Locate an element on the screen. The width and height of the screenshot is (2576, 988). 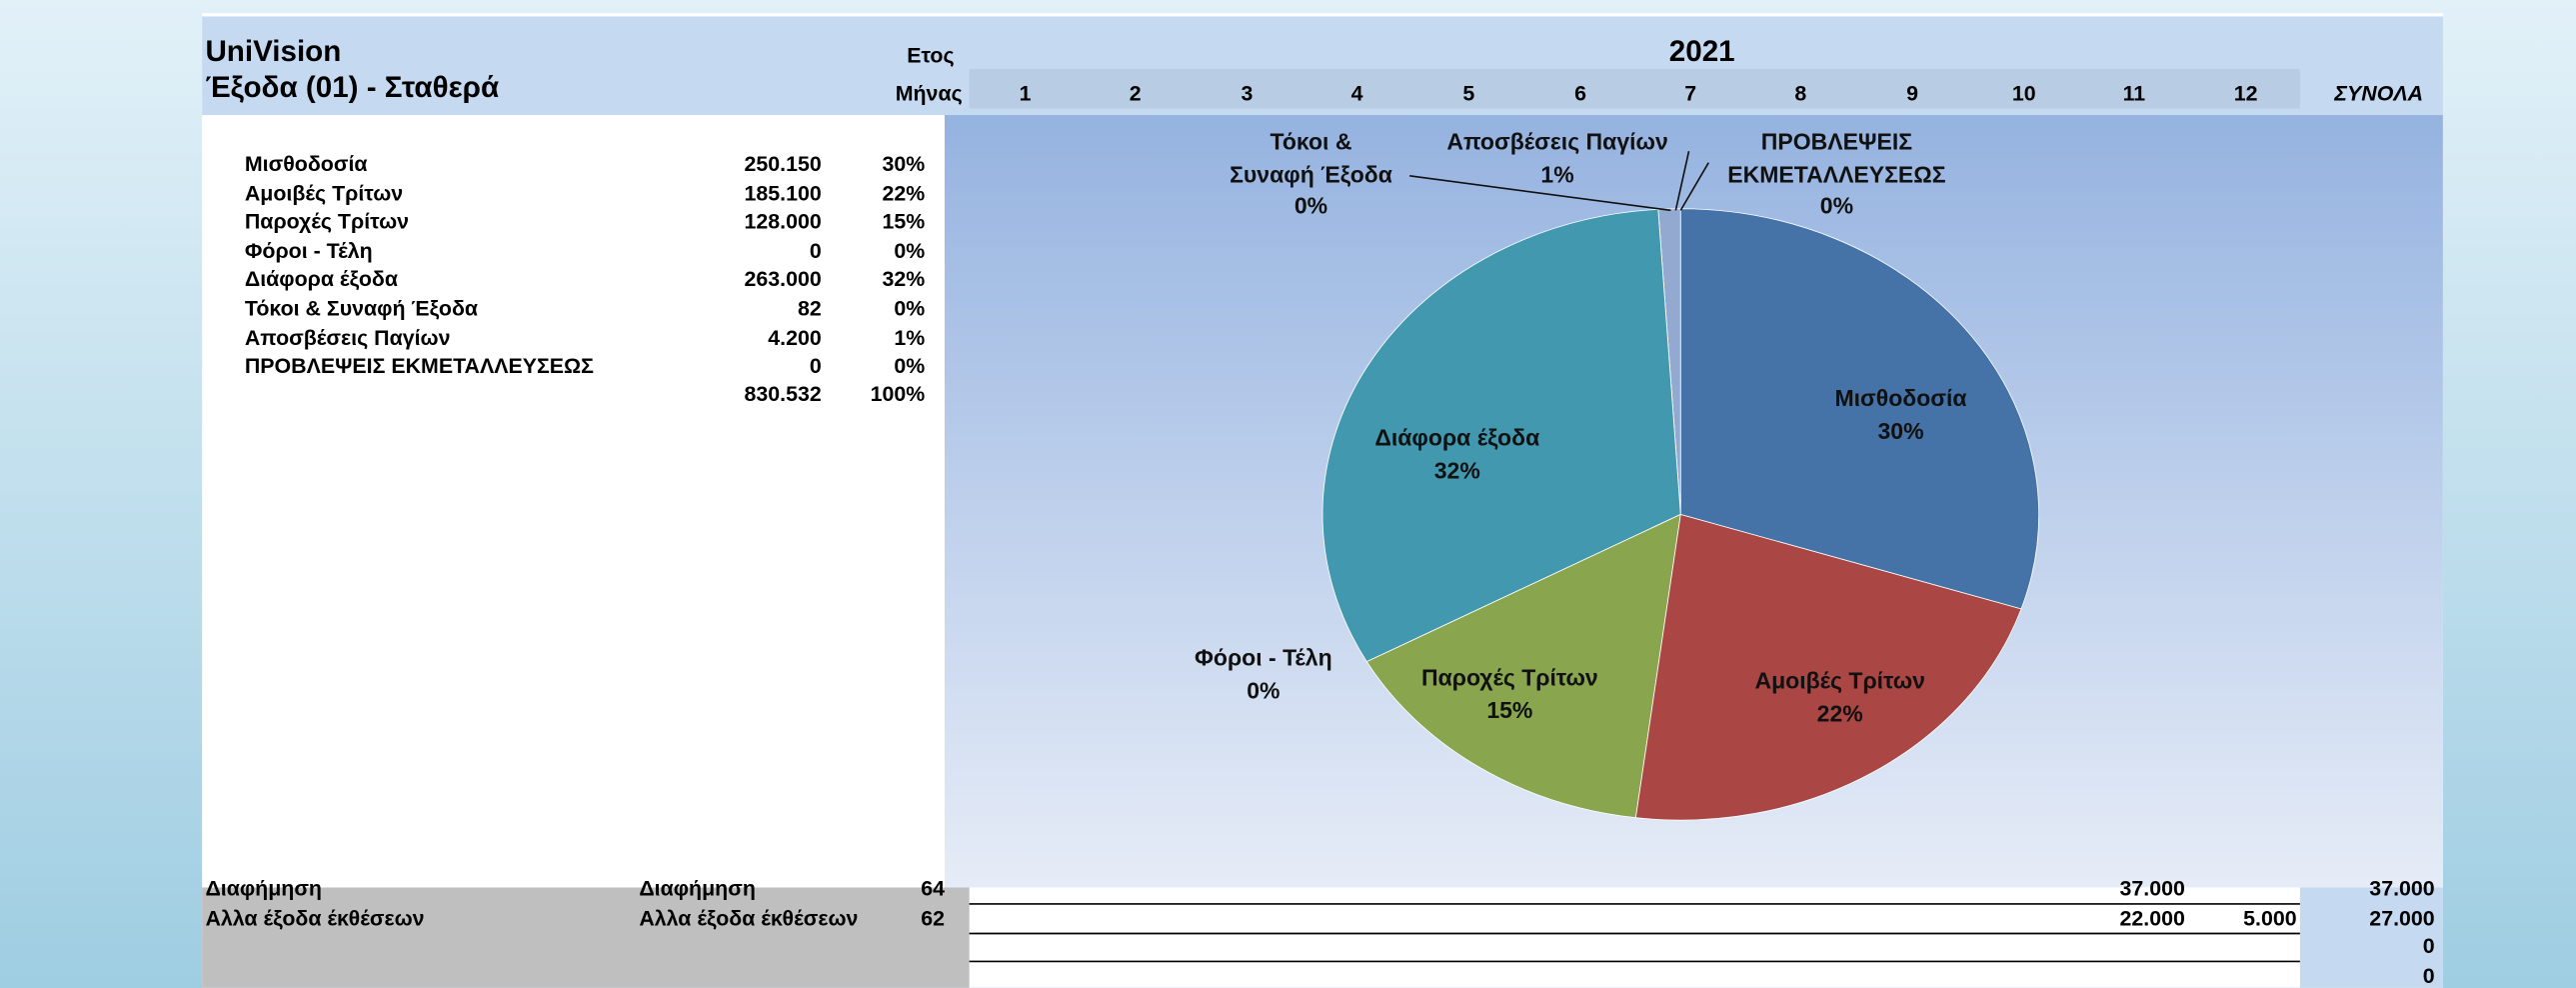
summary-label: Παροχές Τρίτων is located at coordinates (327, 221).